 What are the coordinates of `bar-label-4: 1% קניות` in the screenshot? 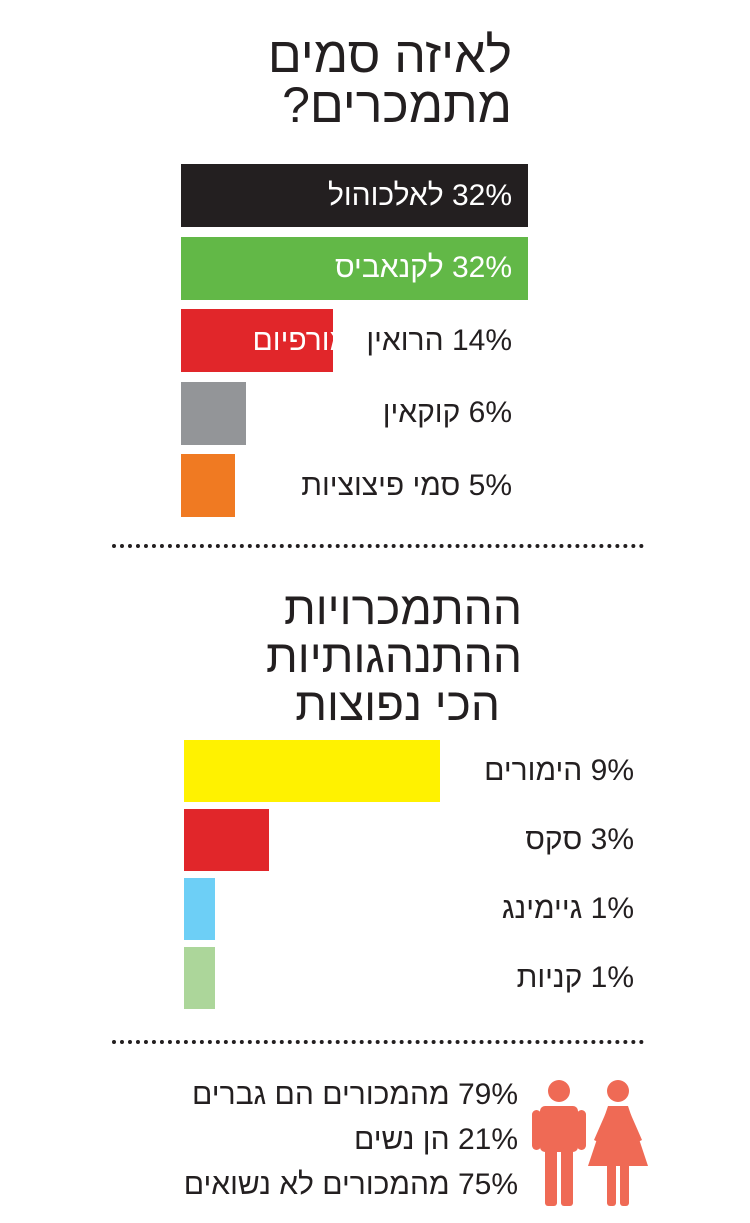 It's located at (575, 978).